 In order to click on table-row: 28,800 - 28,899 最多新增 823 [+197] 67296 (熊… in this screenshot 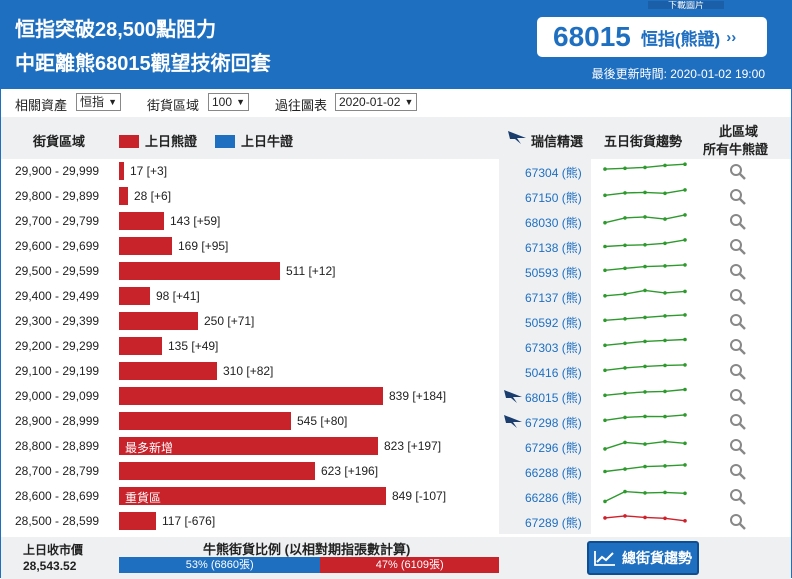, I will do `click(396, 446)`.